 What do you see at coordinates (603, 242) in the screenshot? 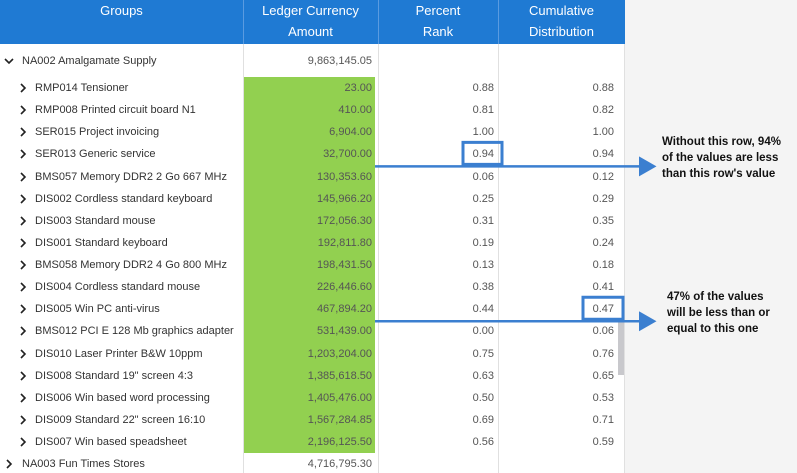
I see `cumulative-cell: 0.24` at bounding box center [603, 242].